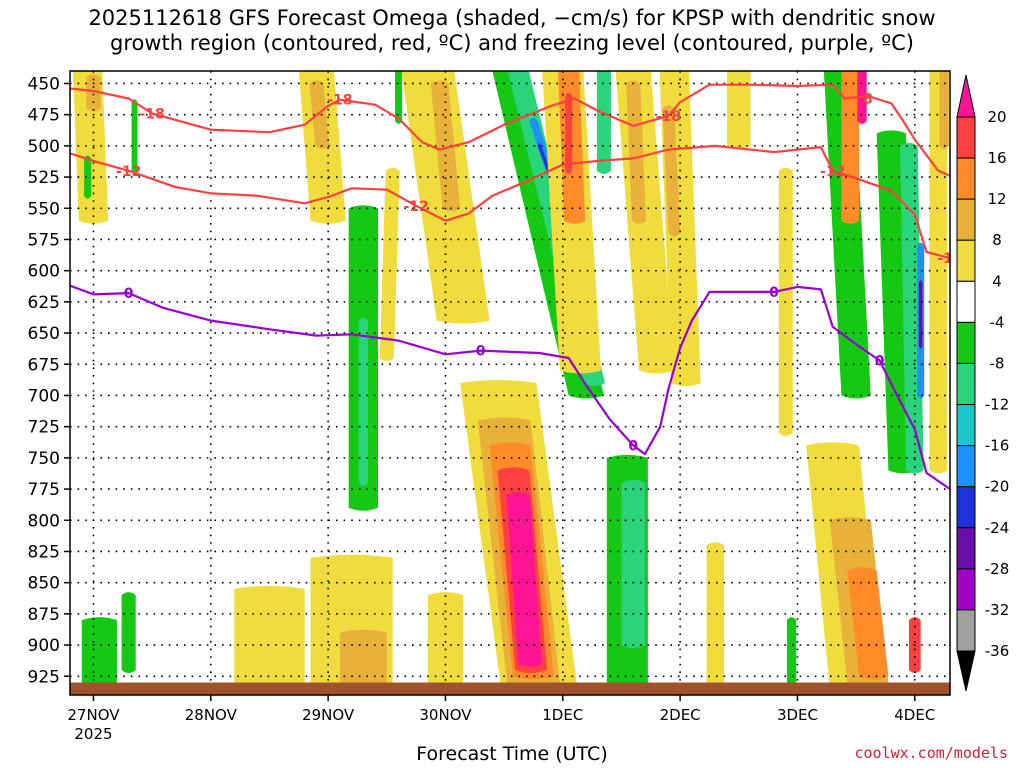  I want to click on colorbar-label-5: -4, so click(997, 322).